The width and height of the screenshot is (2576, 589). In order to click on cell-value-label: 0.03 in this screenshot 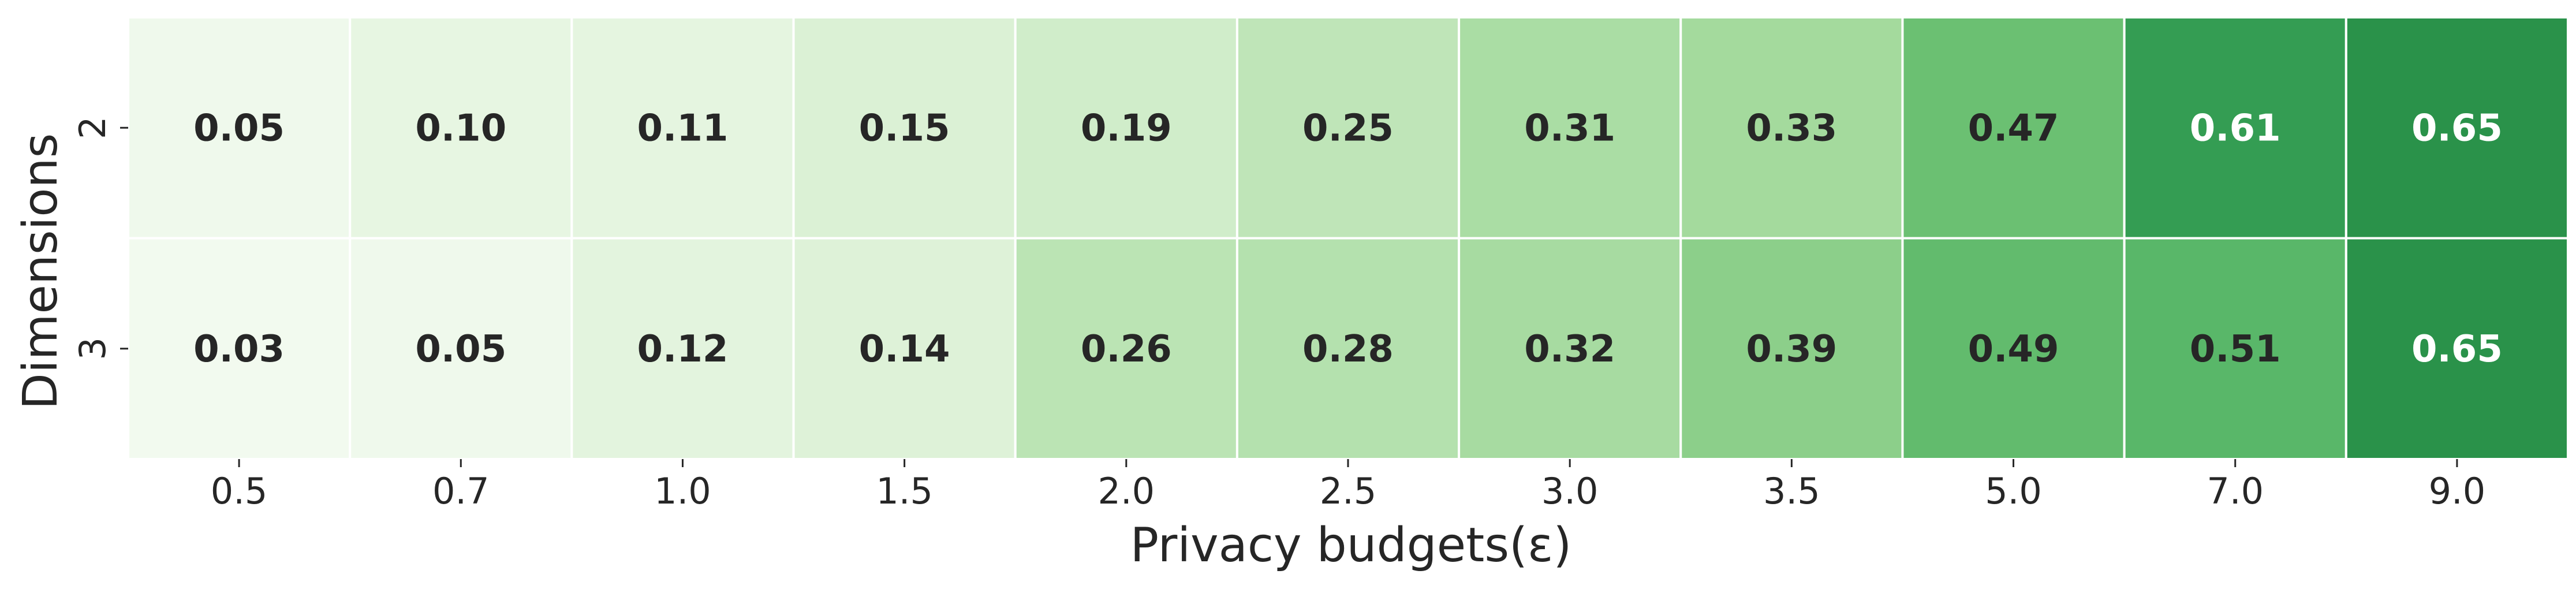, I will do `click(239, 349)`.